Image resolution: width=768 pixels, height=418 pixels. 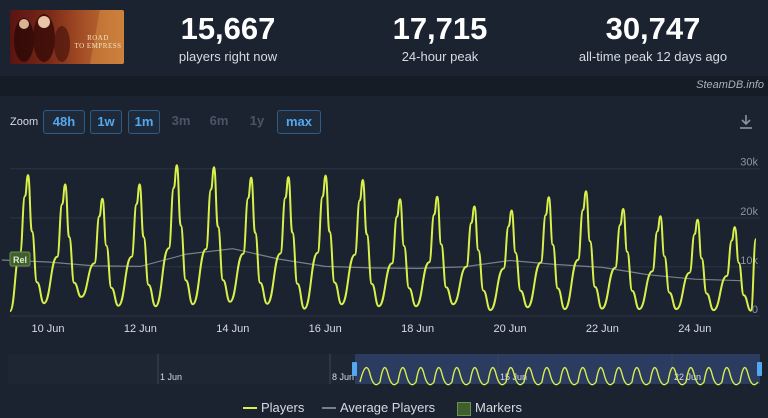 What do you see at coordinates (64, 122) in the screenshot?
I see `zoom-48h-button: 48h` at bounding box center [64, 122].